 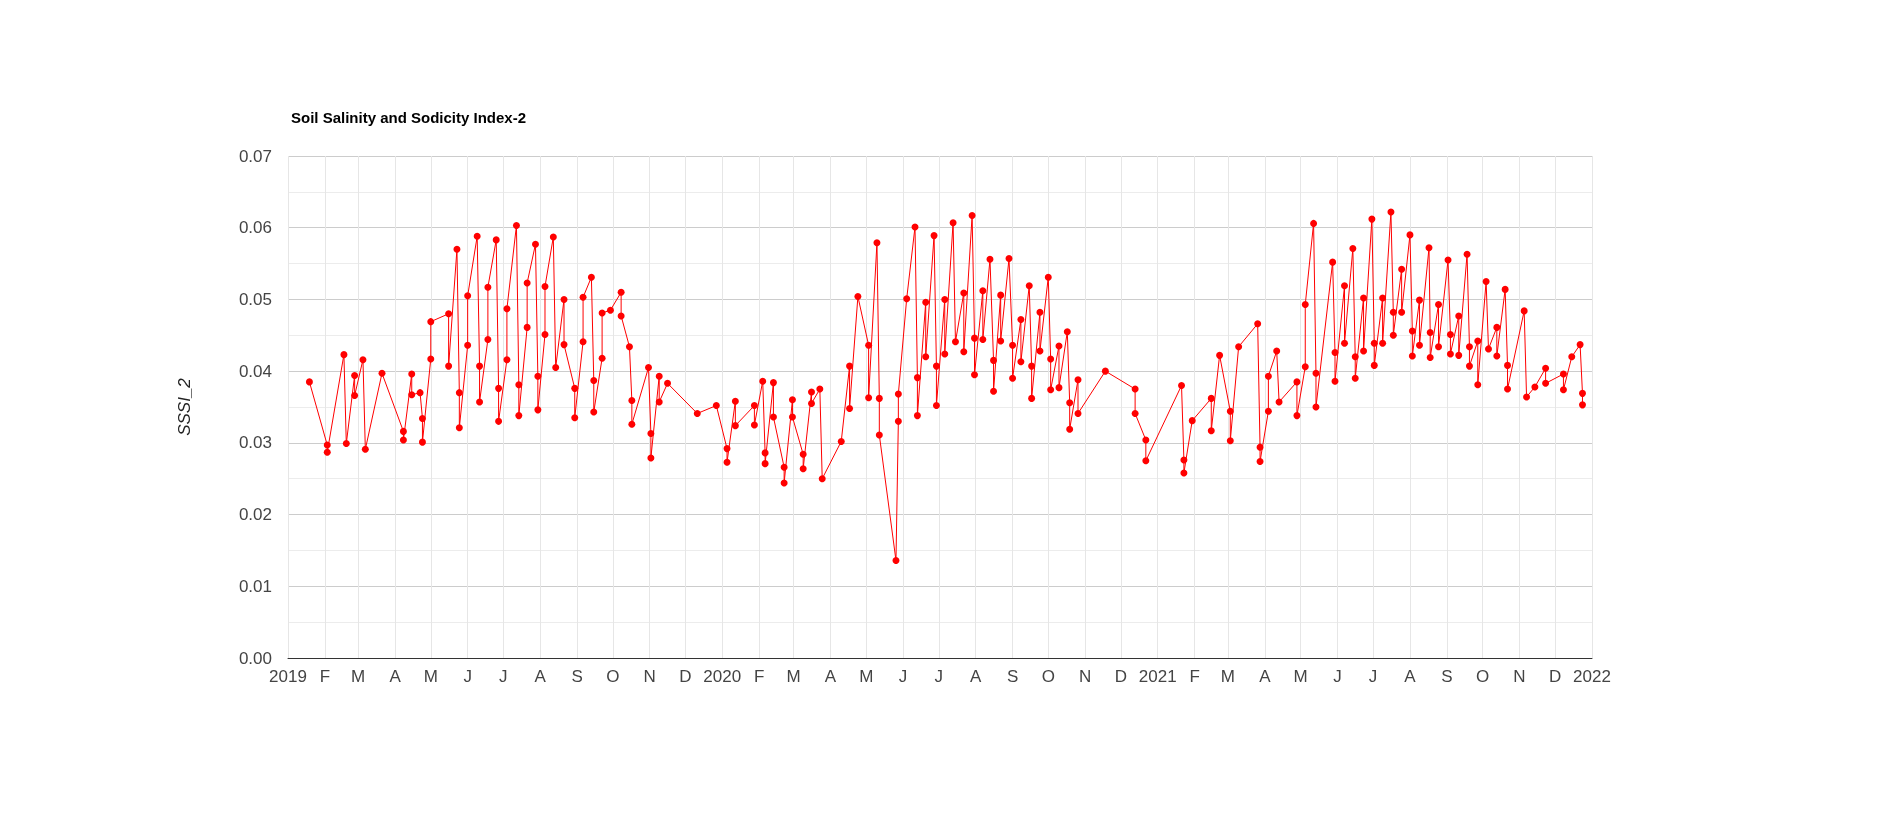 What do you see at coordinates (255, 371) in the screenshot?
I see `y-tick-label: 0.04` at bounding box center [255, 371].